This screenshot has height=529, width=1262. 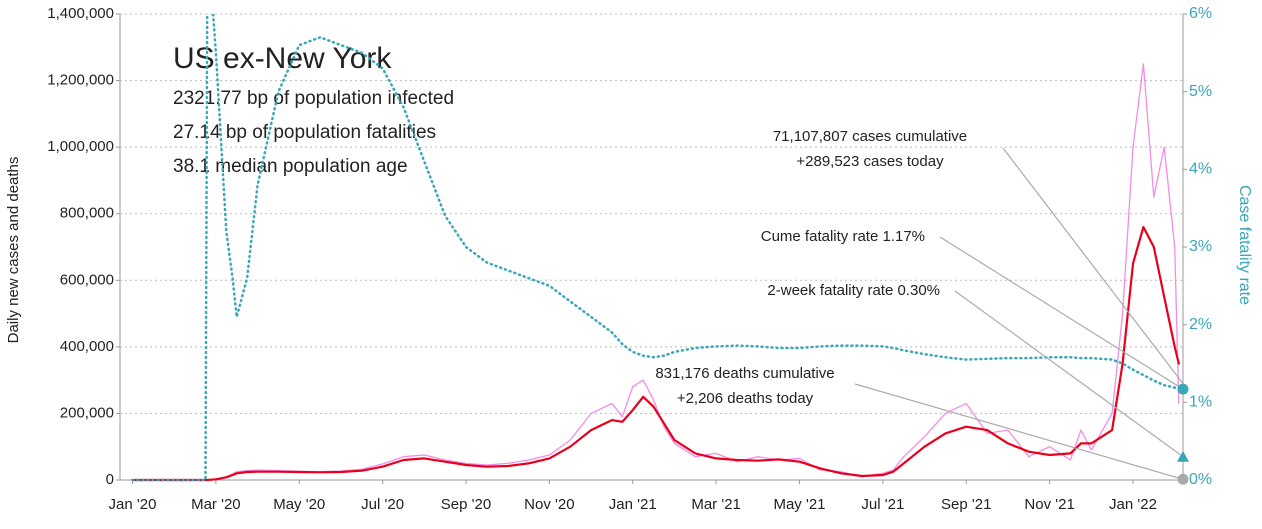 I want to click on subtitle: 2321.77 bp of population infected, so click(x=313, y=98).